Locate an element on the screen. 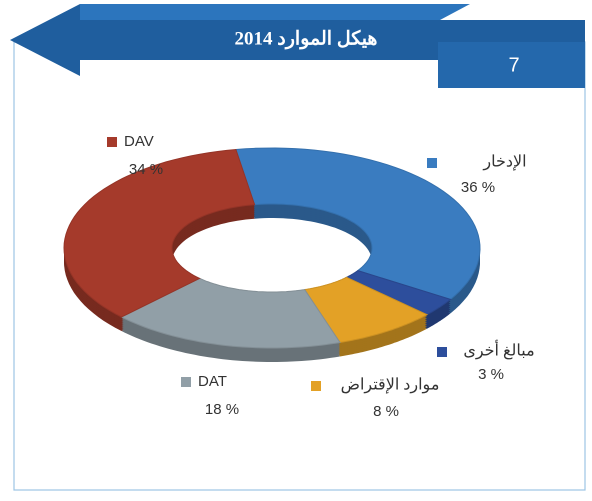 The width and height of the screenshot is (592, 501). page-box is located at coordinates (511, 65).